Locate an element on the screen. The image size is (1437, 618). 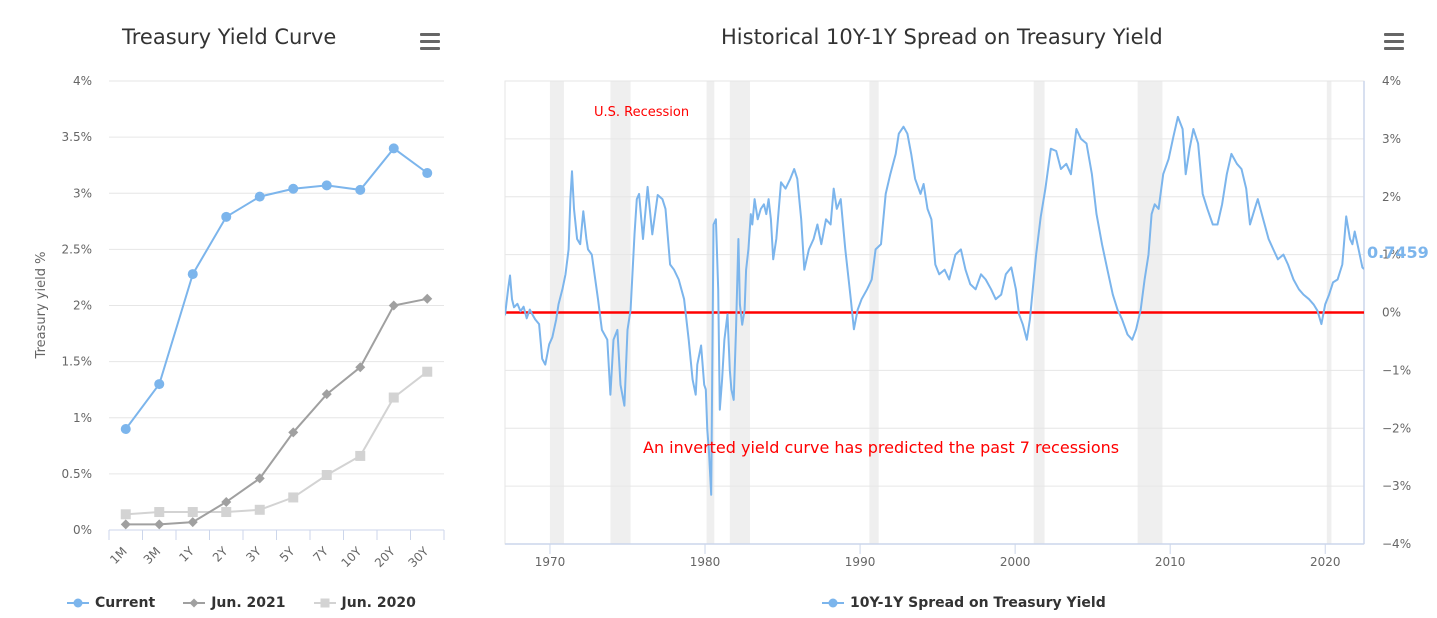
series-jun-2020 is located at coordinates (276, 443).